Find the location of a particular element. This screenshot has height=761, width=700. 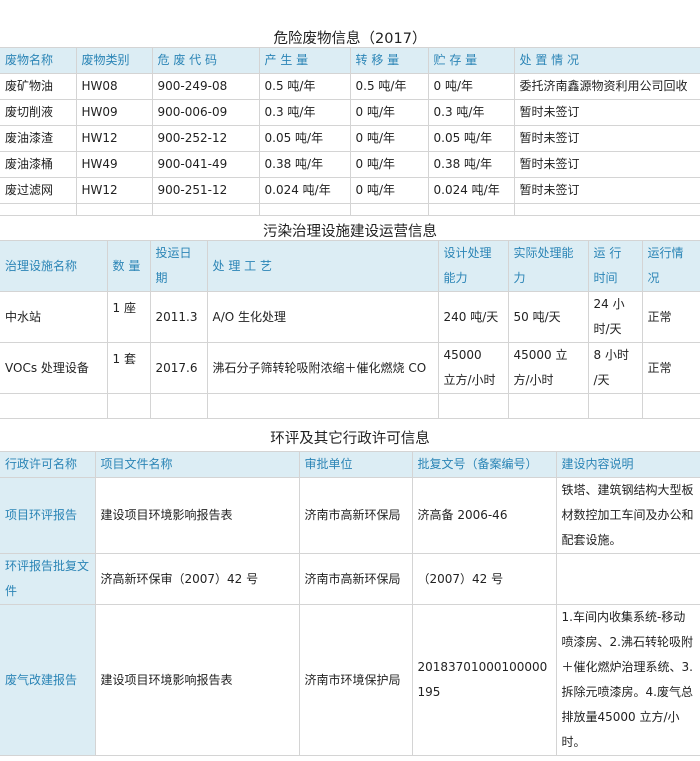

header-row: 行政许可名称 项目文件名称 审批单位 批复文号（备案编号） 建设内容说明 is located at coordinates (350, 464).